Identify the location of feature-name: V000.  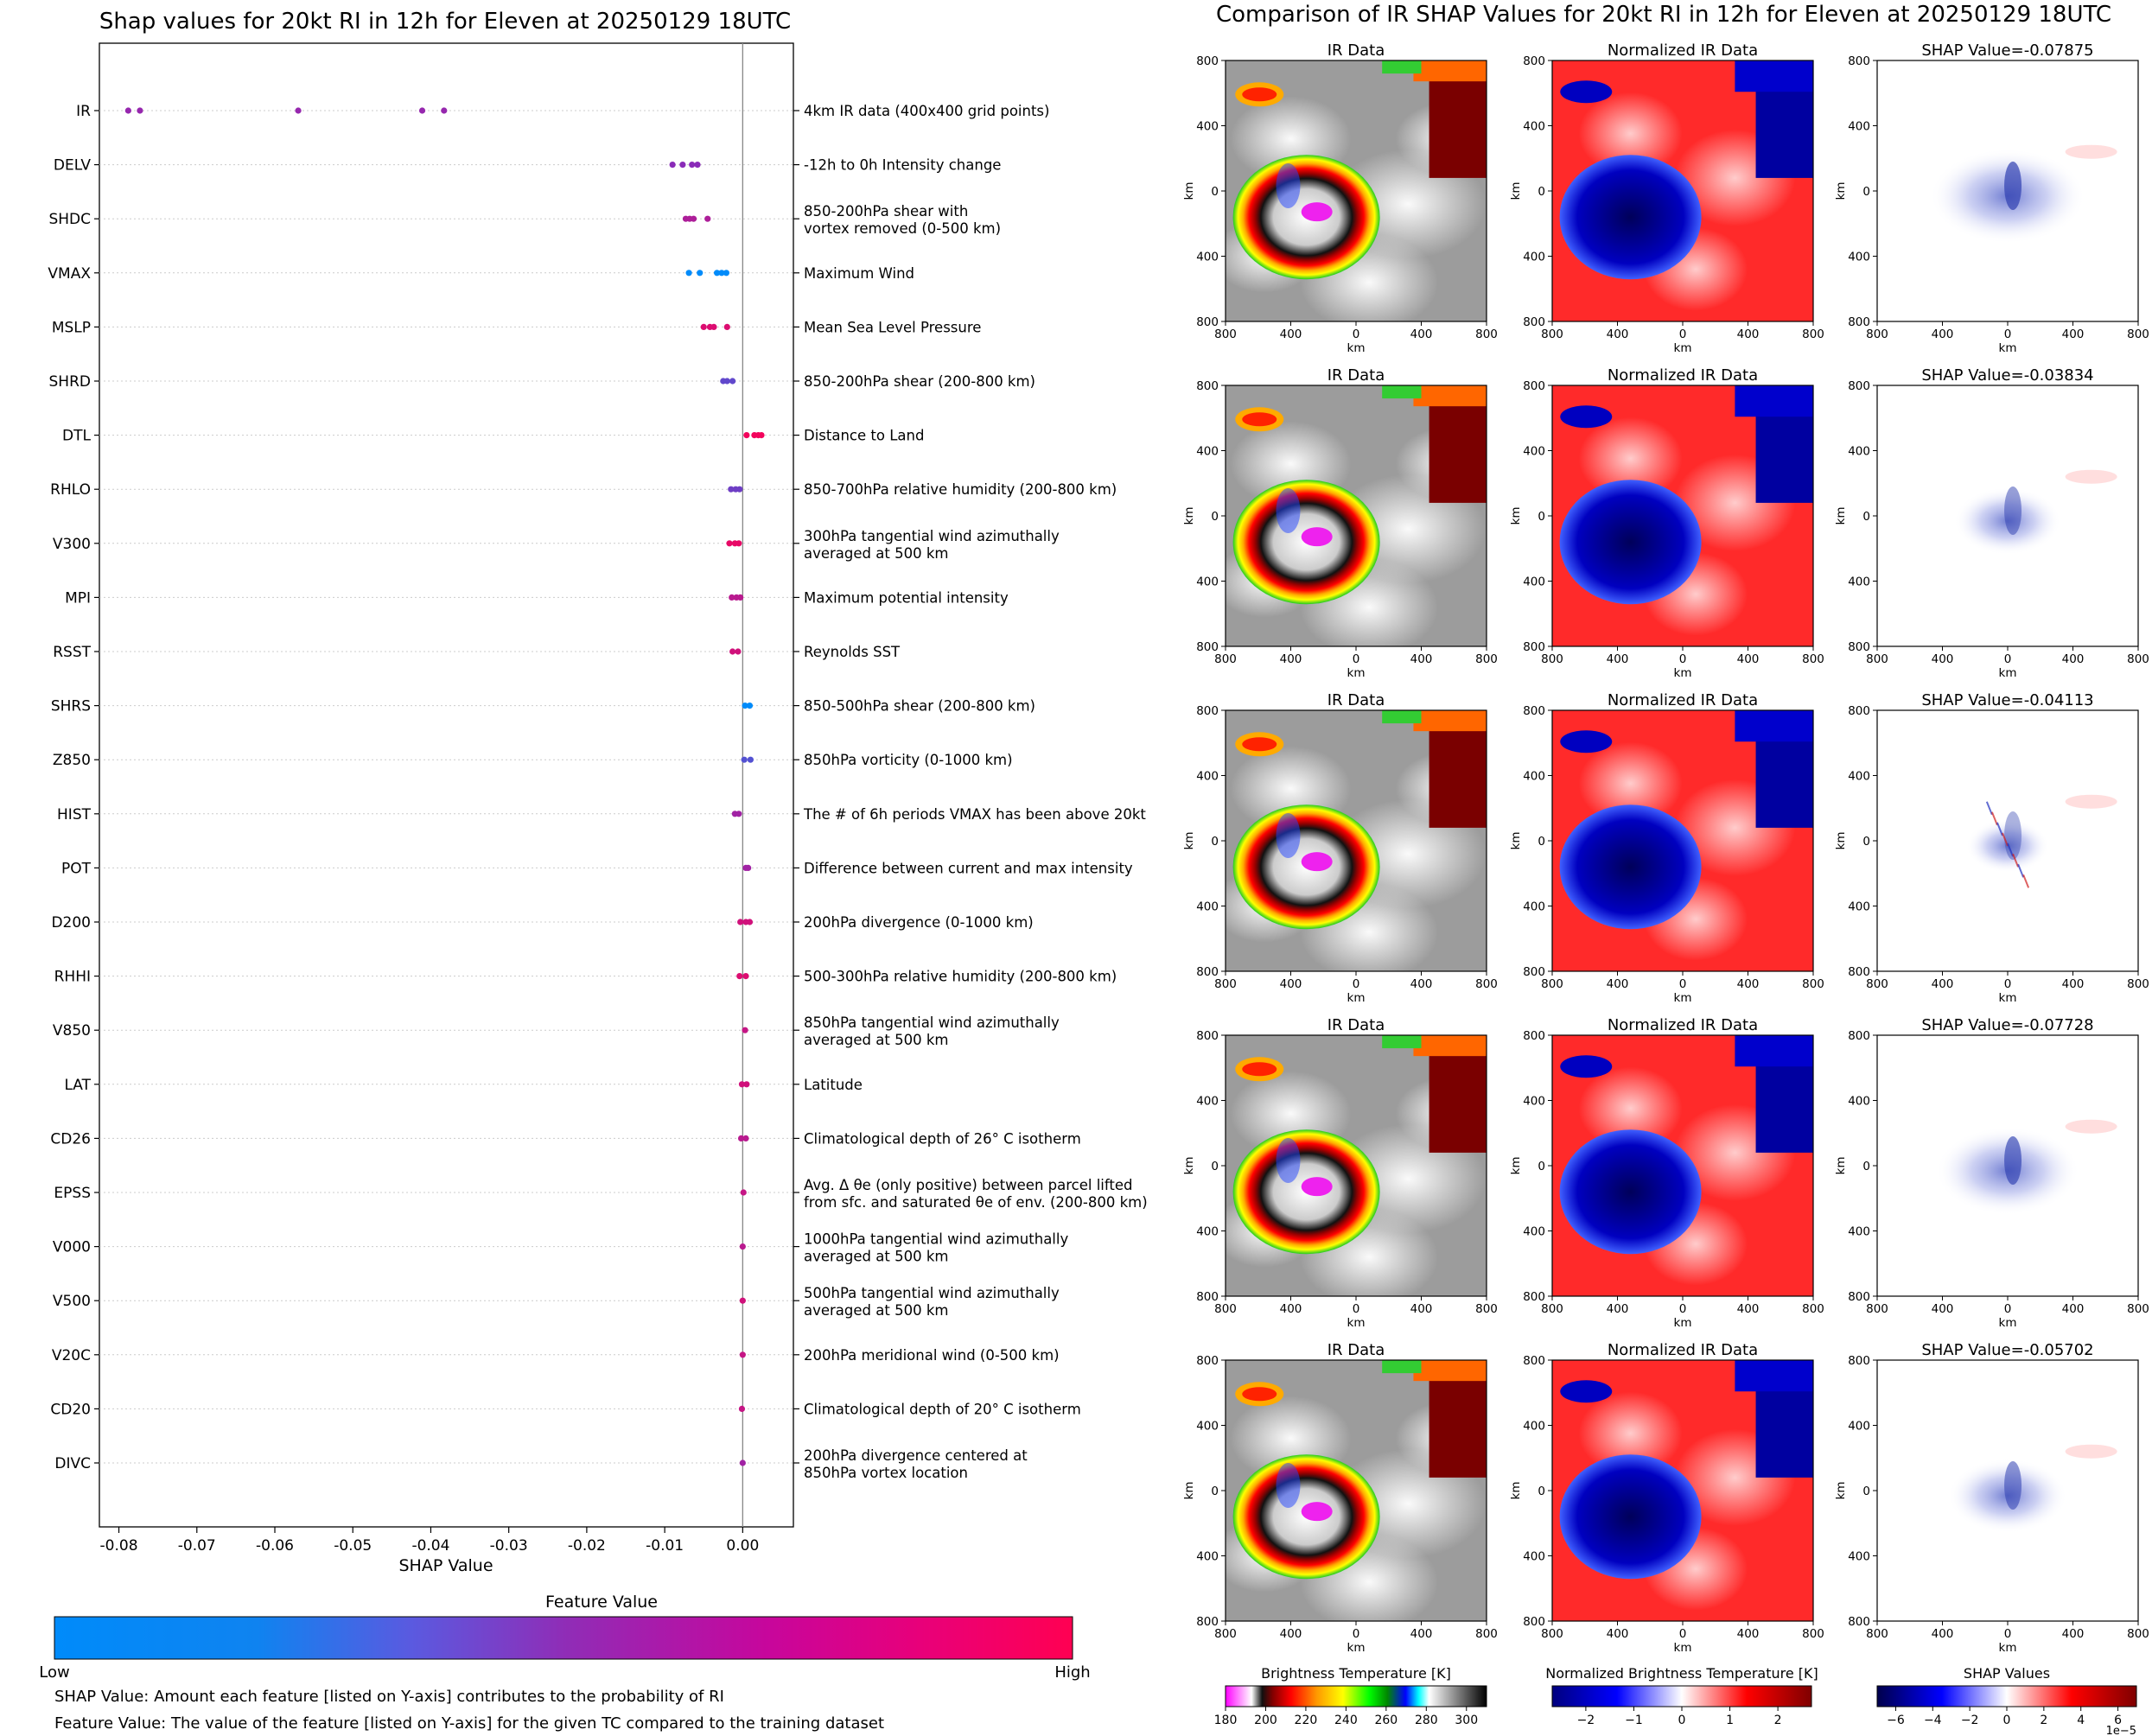
(72, 1247).